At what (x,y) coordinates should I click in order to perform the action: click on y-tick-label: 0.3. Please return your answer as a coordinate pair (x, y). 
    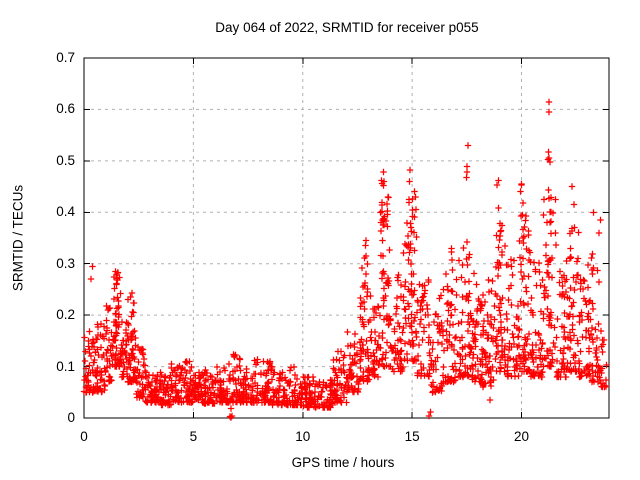
    Looking at the image, I should click on (65, 263).